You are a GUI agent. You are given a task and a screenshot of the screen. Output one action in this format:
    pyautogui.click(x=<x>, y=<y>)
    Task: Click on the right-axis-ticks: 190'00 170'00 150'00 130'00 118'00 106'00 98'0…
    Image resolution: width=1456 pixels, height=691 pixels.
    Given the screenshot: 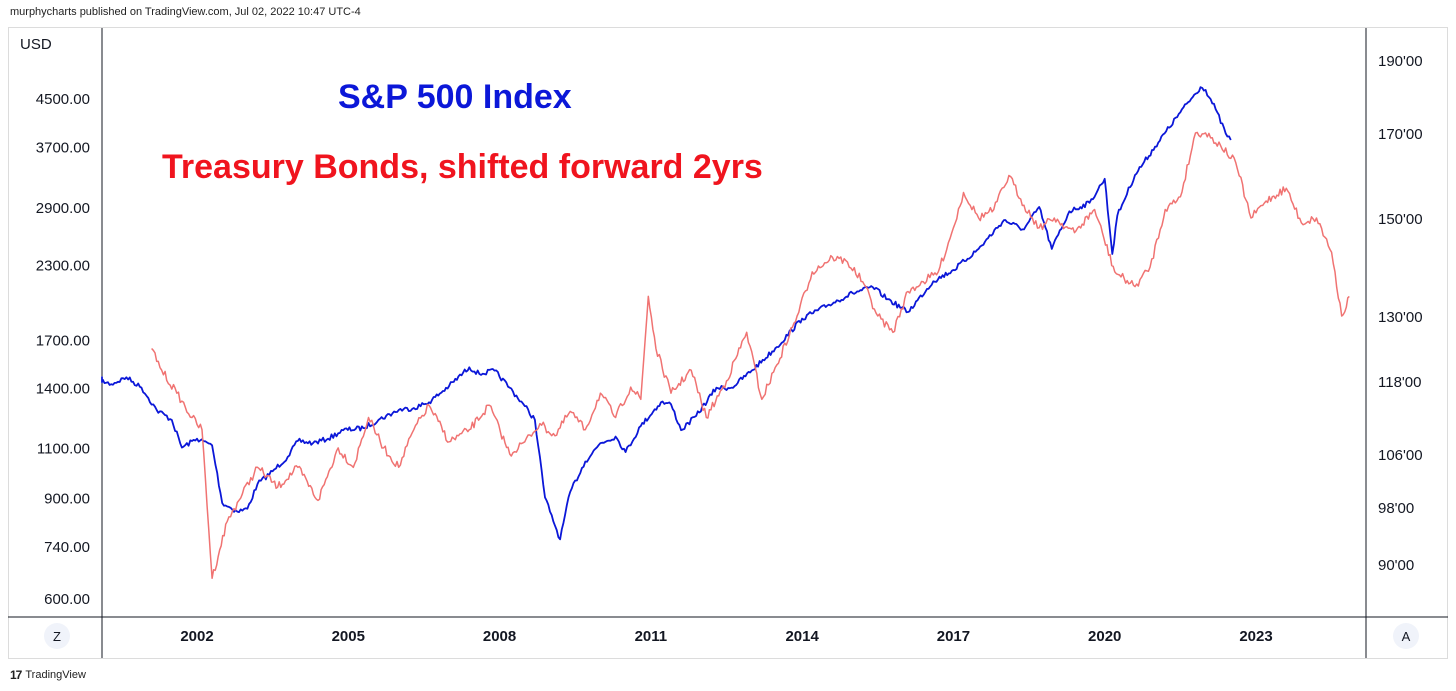 What is the action you would take?
    pyautogui.click(x=1400, y=313)
    